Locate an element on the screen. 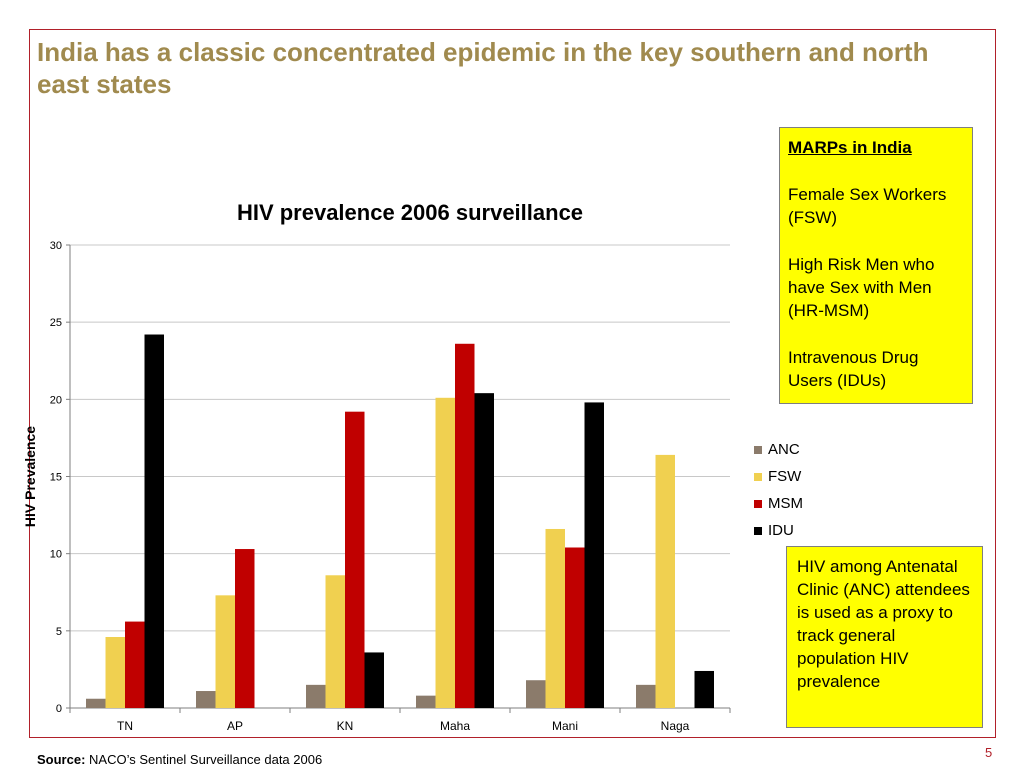 The height and width of the screenshot is (768, 1024). bar-msm-ap is located at coordinates (245, 628).